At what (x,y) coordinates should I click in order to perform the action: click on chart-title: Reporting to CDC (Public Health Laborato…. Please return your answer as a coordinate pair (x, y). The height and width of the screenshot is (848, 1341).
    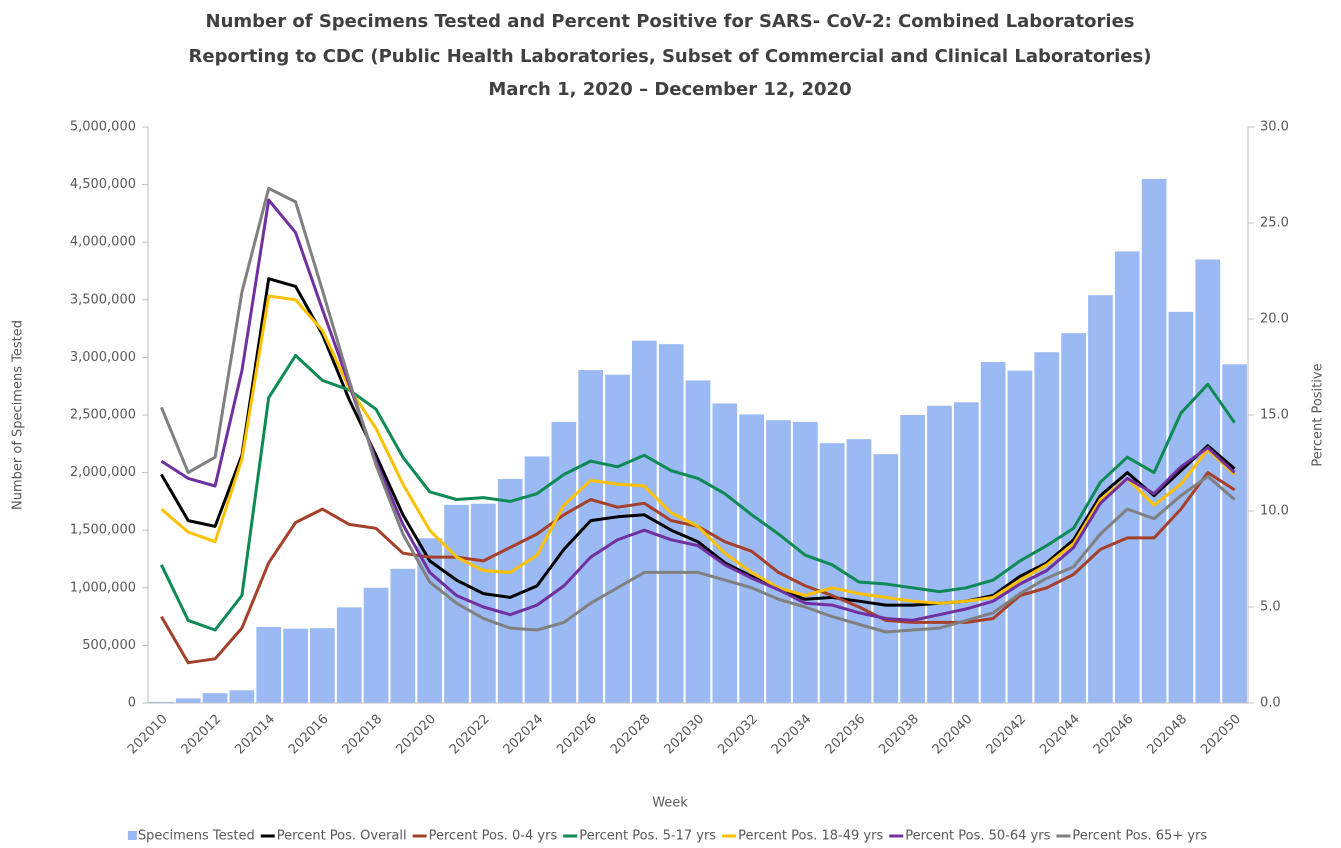
    Looking at the image, I should click on (670, 56).